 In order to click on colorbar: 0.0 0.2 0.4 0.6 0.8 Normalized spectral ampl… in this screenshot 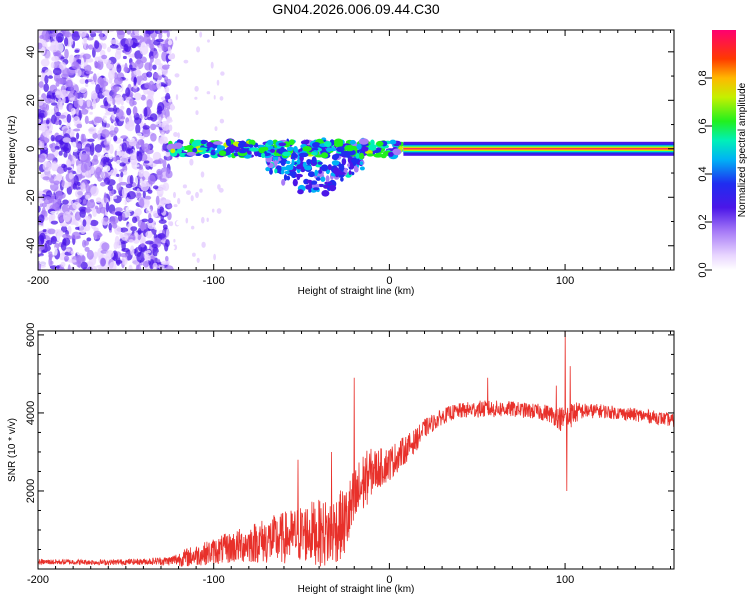, I will do `click(722, 154)`.